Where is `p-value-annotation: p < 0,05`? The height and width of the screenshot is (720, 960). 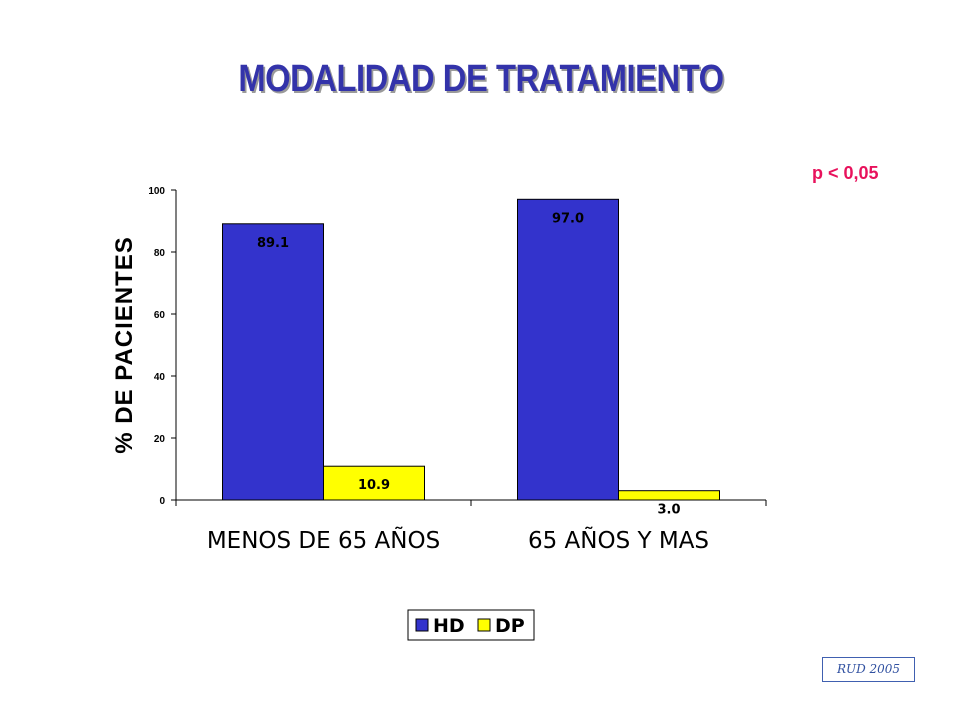 p-value-annotation: p < 0,05 is located at coordinates (845, 173).